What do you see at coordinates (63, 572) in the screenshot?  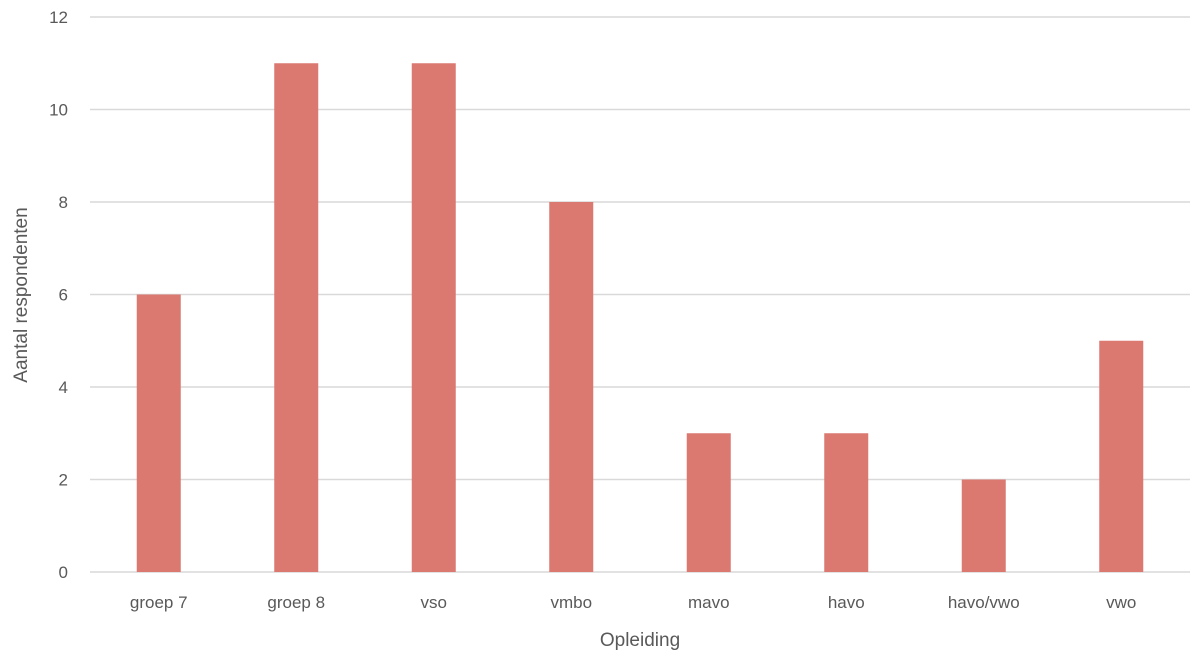 I see `y-tick-label: 0` at bounding box center [63, 572].